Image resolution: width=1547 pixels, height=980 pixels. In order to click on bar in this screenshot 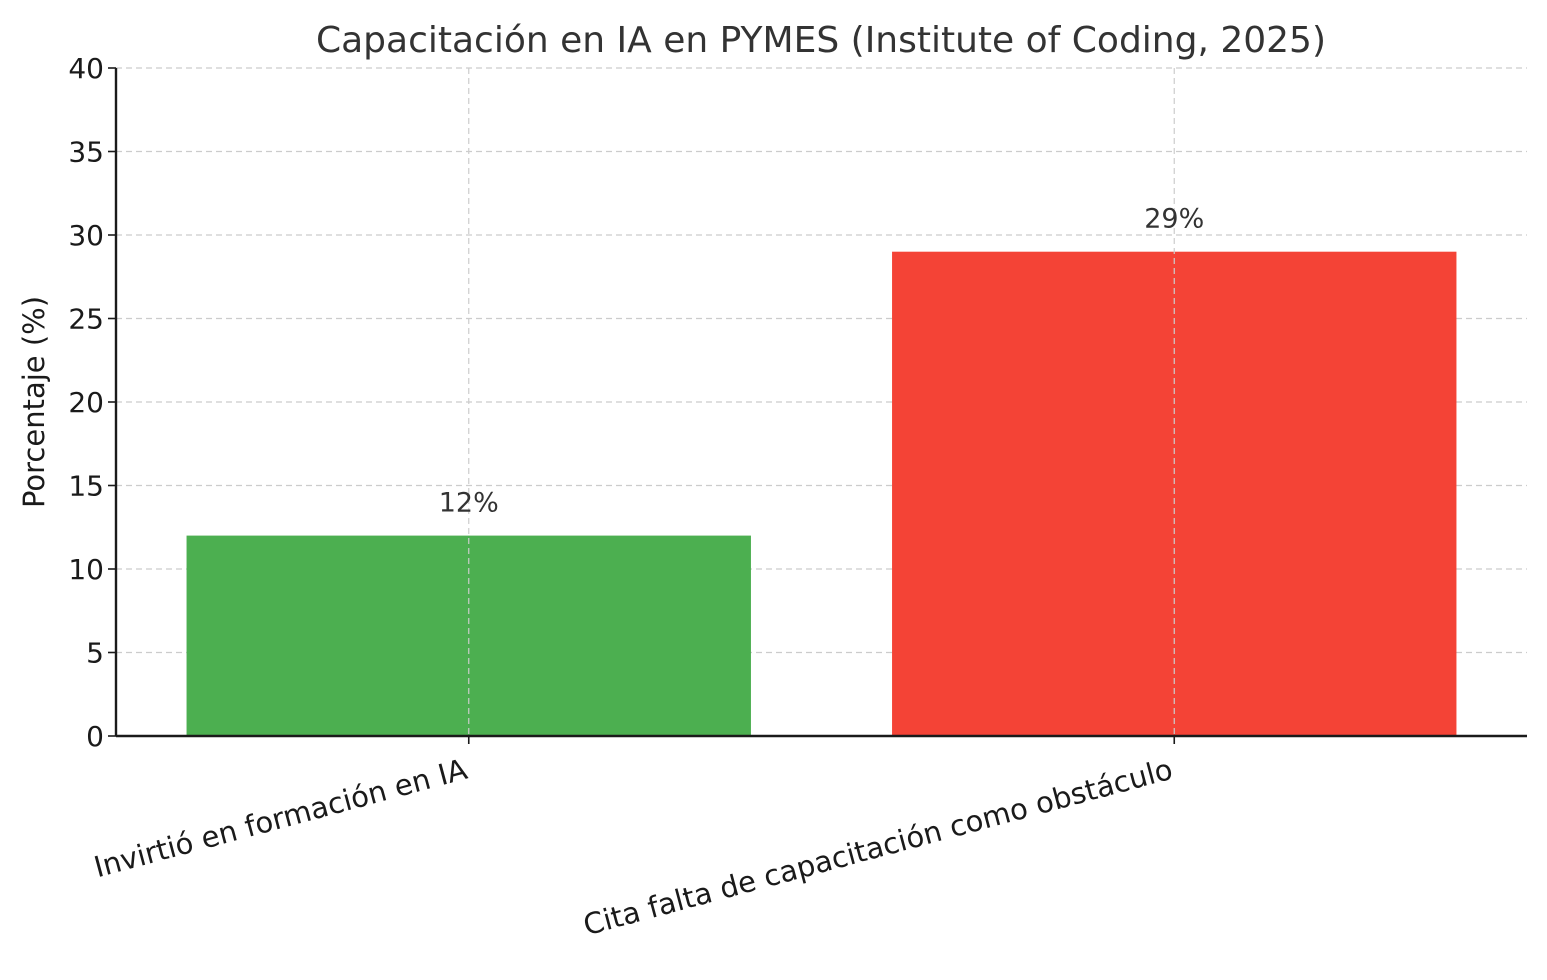, I will do `click(468, 635)`.